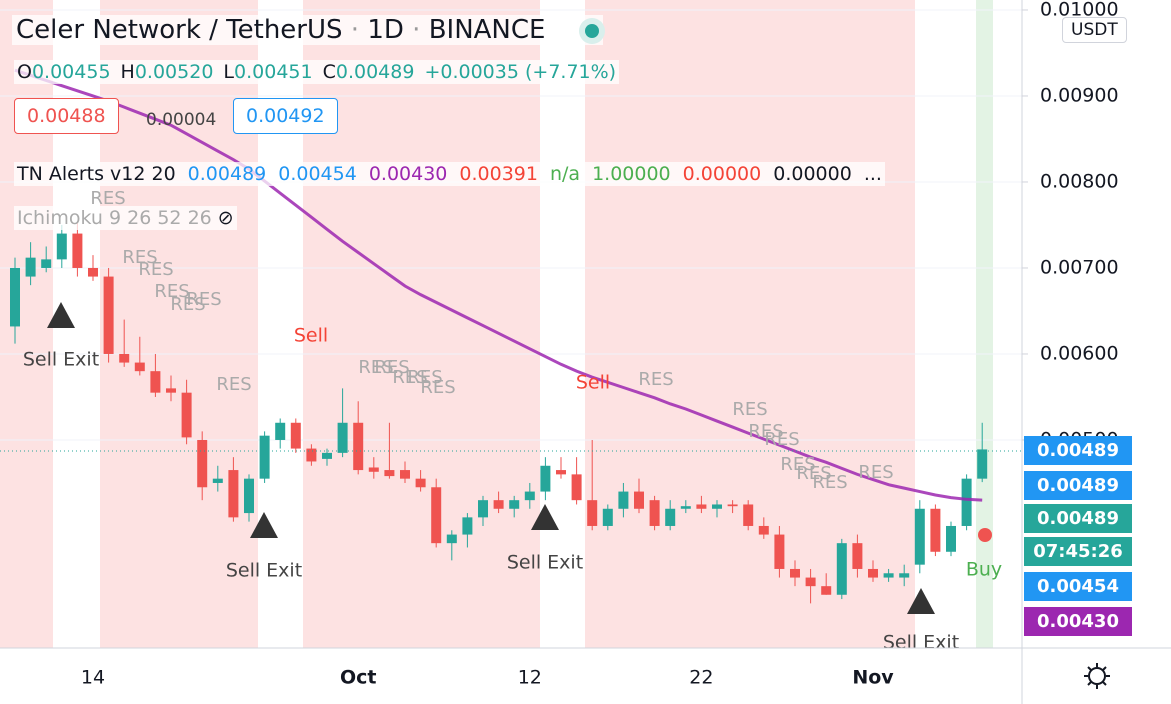  What do you see at coordinates (225, 218) in the screenshot?
I see `hidden-icon: ⊘` at bounding box center [225, 218].